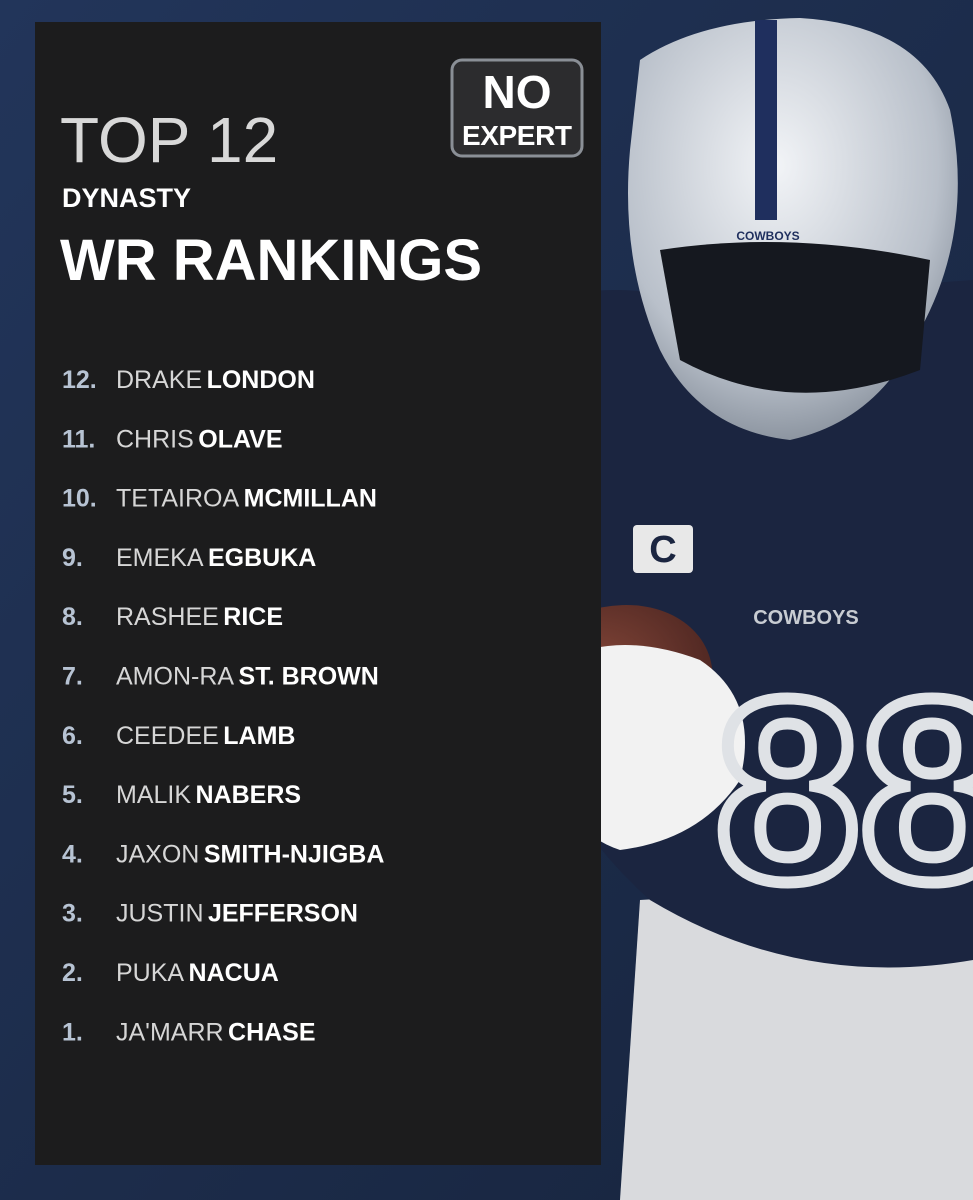 The width and height of the screenshot is (973, 1200). What do you see at coordinates (253, 617) in the screenshot?
I see `last-name: RICE` at bounding box center [253, 617].